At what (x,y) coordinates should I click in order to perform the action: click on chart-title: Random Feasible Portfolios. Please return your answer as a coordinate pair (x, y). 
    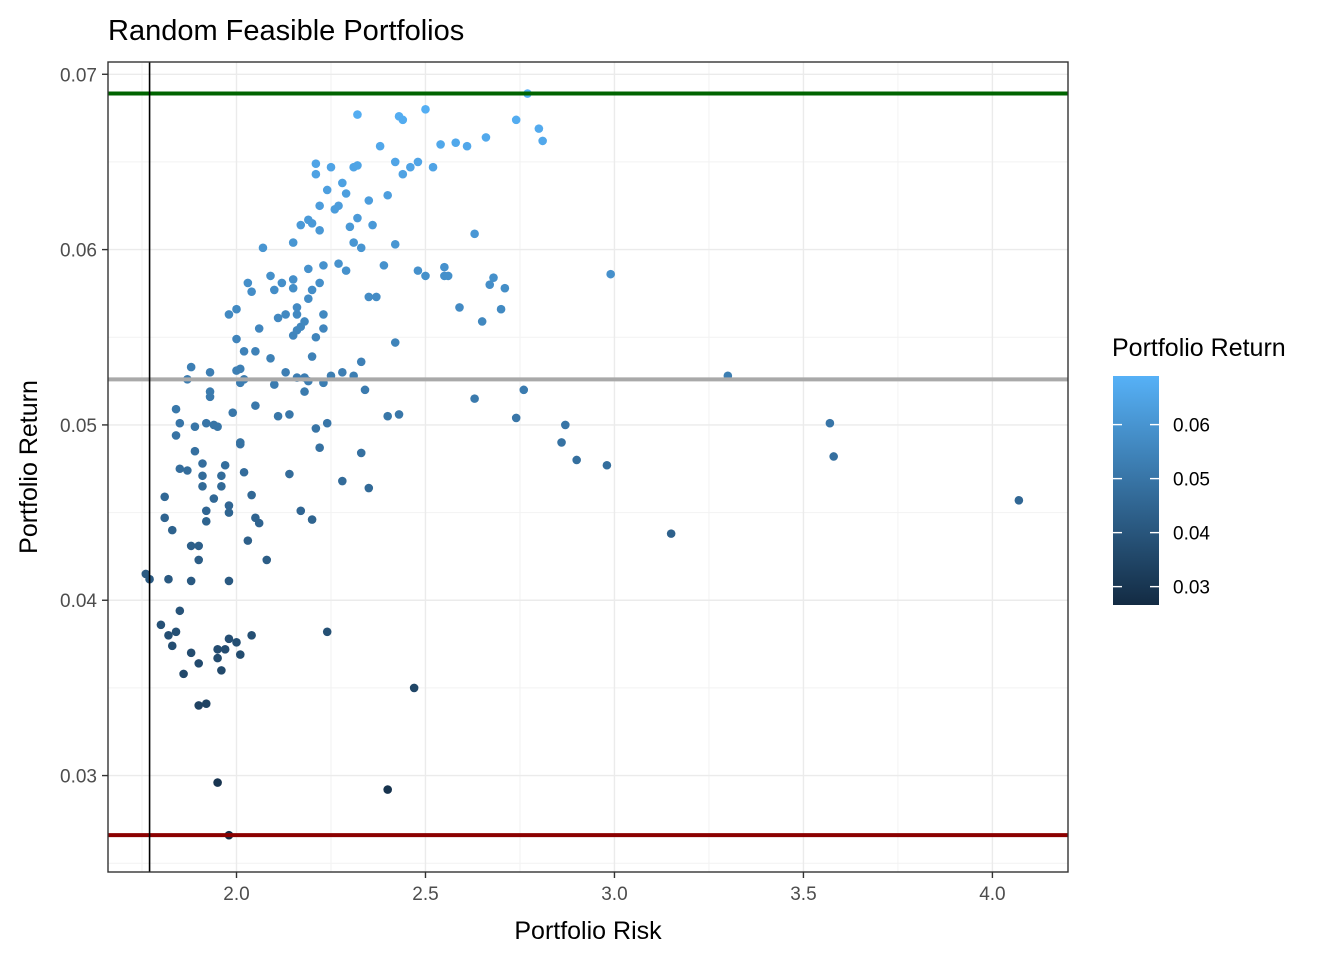
    Looking at the image, I should click on (286, 31).